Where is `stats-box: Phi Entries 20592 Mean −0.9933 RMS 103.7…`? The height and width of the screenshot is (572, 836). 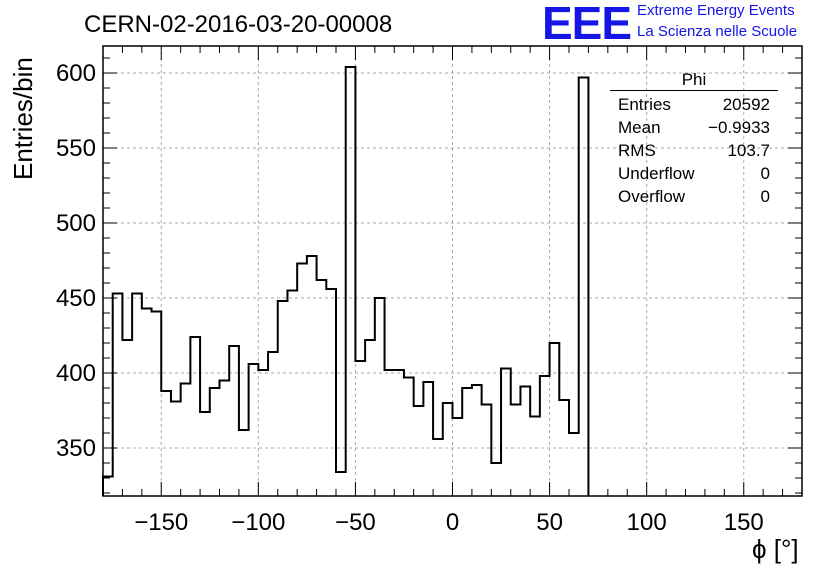 stats-box: Phi Entries 20592 Mean −0.9933 RMS 103.7… is located at coordinates (694, 139).